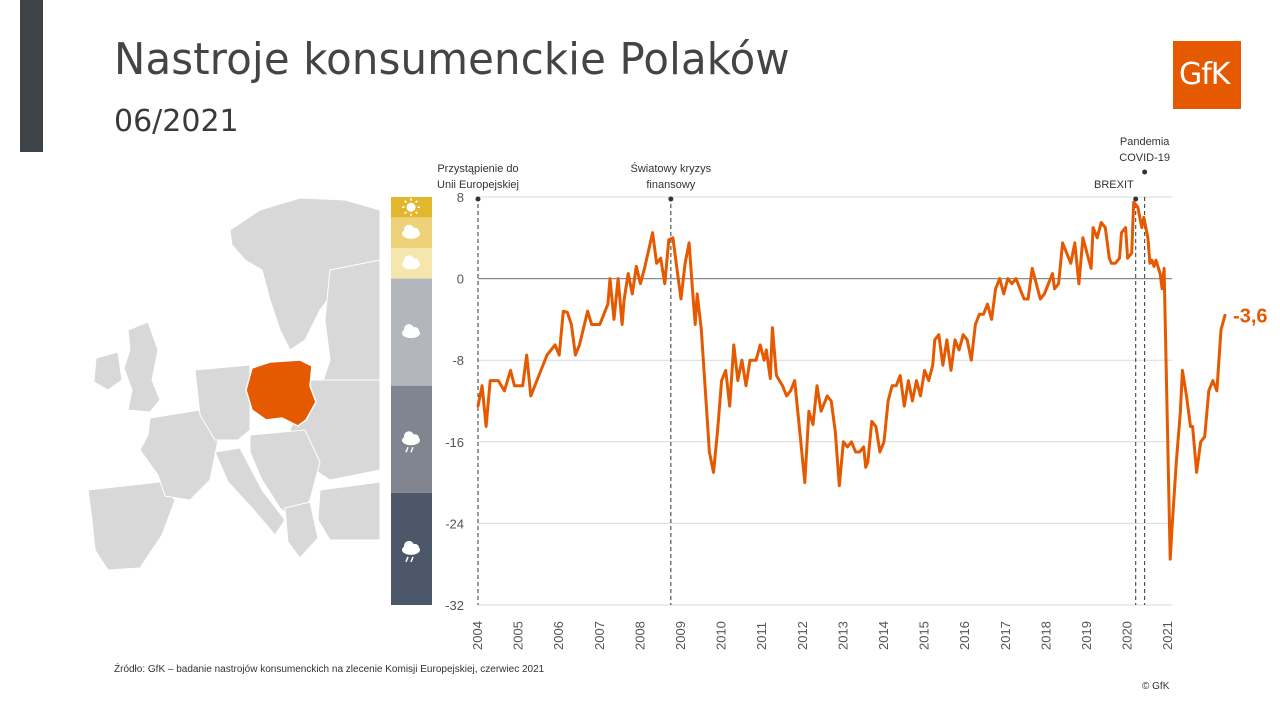 This screenshot has width=1280, height=720. Describe the element at coordinates (721, 635) in the screenshot. I see `x-tick-label: 2010` at that location.